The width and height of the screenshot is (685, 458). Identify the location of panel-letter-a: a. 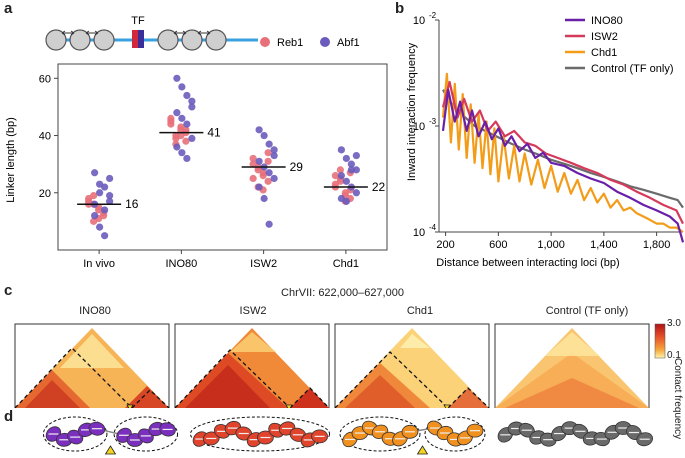
(8, 8).